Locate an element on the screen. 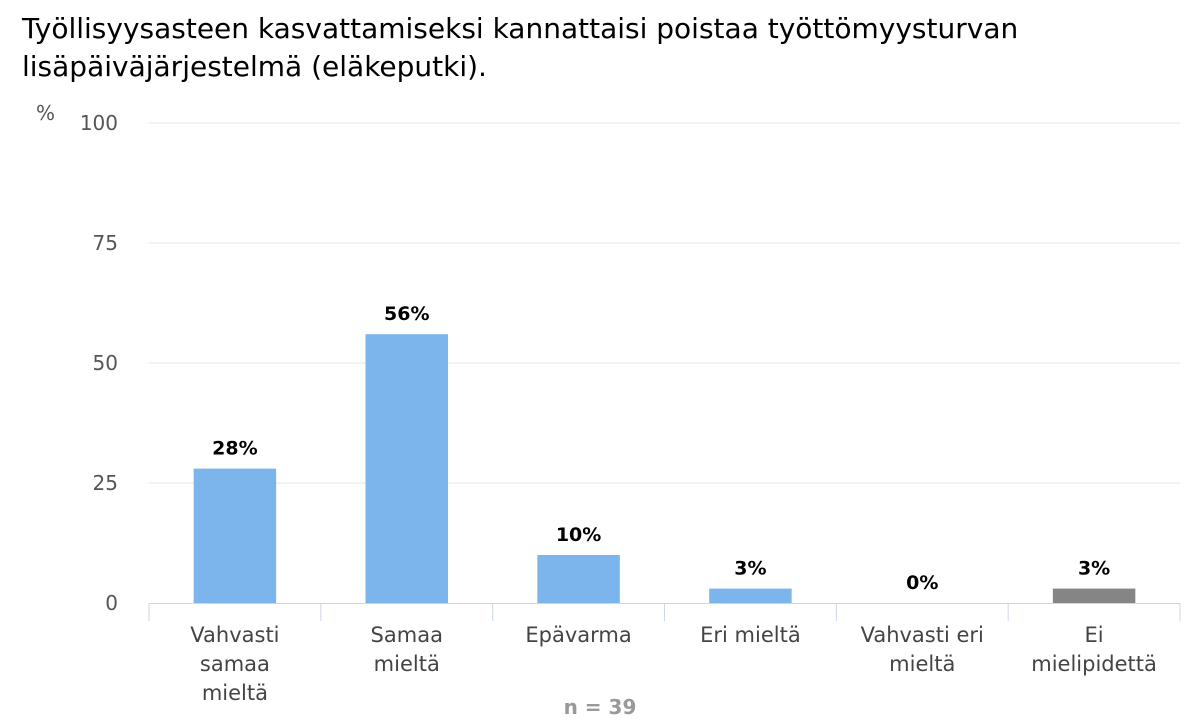  y-axis-label: % is located at coordinates (46, 113).